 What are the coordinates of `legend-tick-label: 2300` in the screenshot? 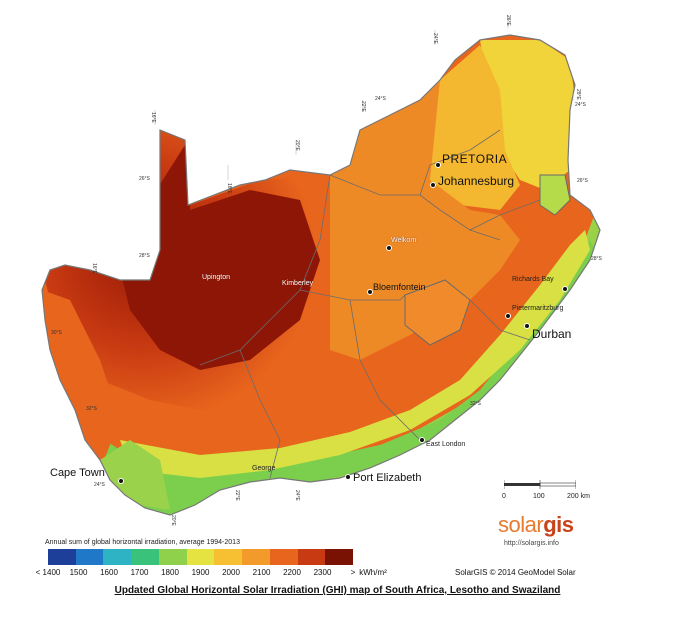 It's located at (322, 572).